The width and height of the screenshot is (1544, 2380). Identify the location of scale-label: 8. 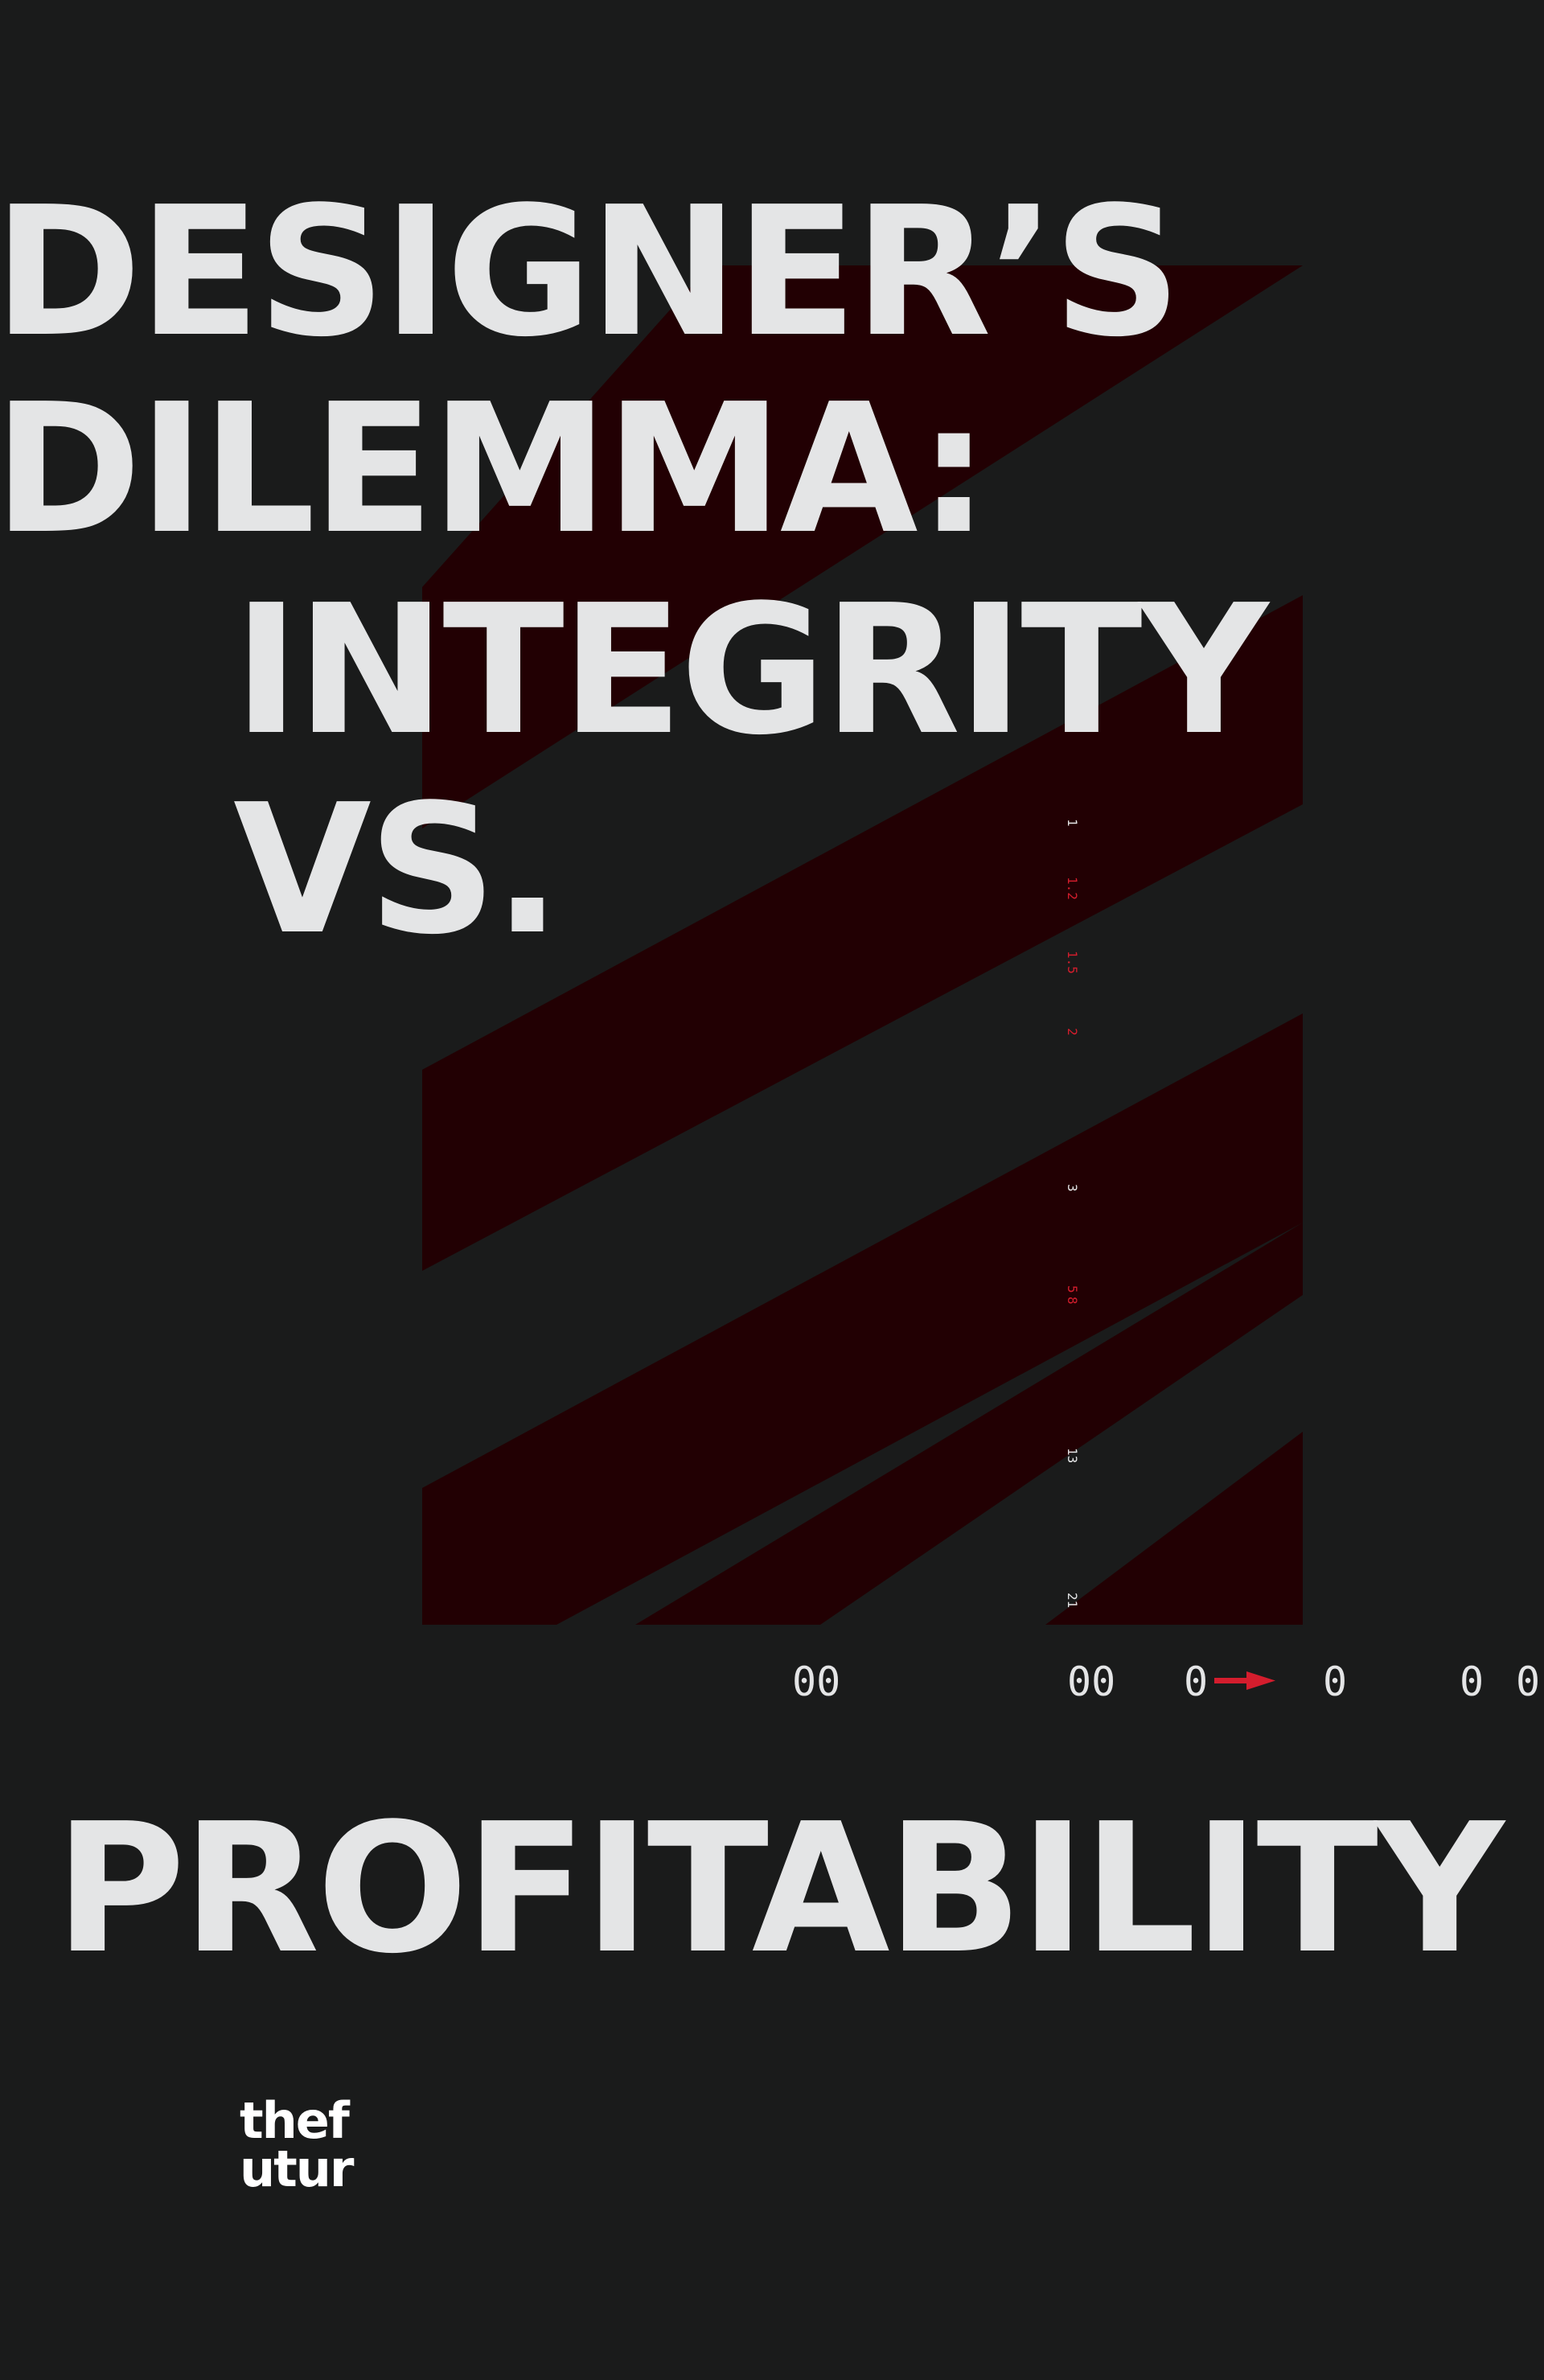
(1072, 1301).